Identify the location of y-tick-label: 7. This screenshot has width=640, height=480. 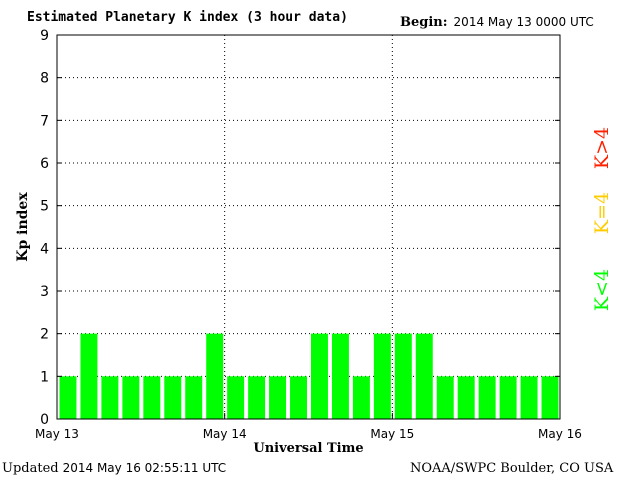
(44, 121).